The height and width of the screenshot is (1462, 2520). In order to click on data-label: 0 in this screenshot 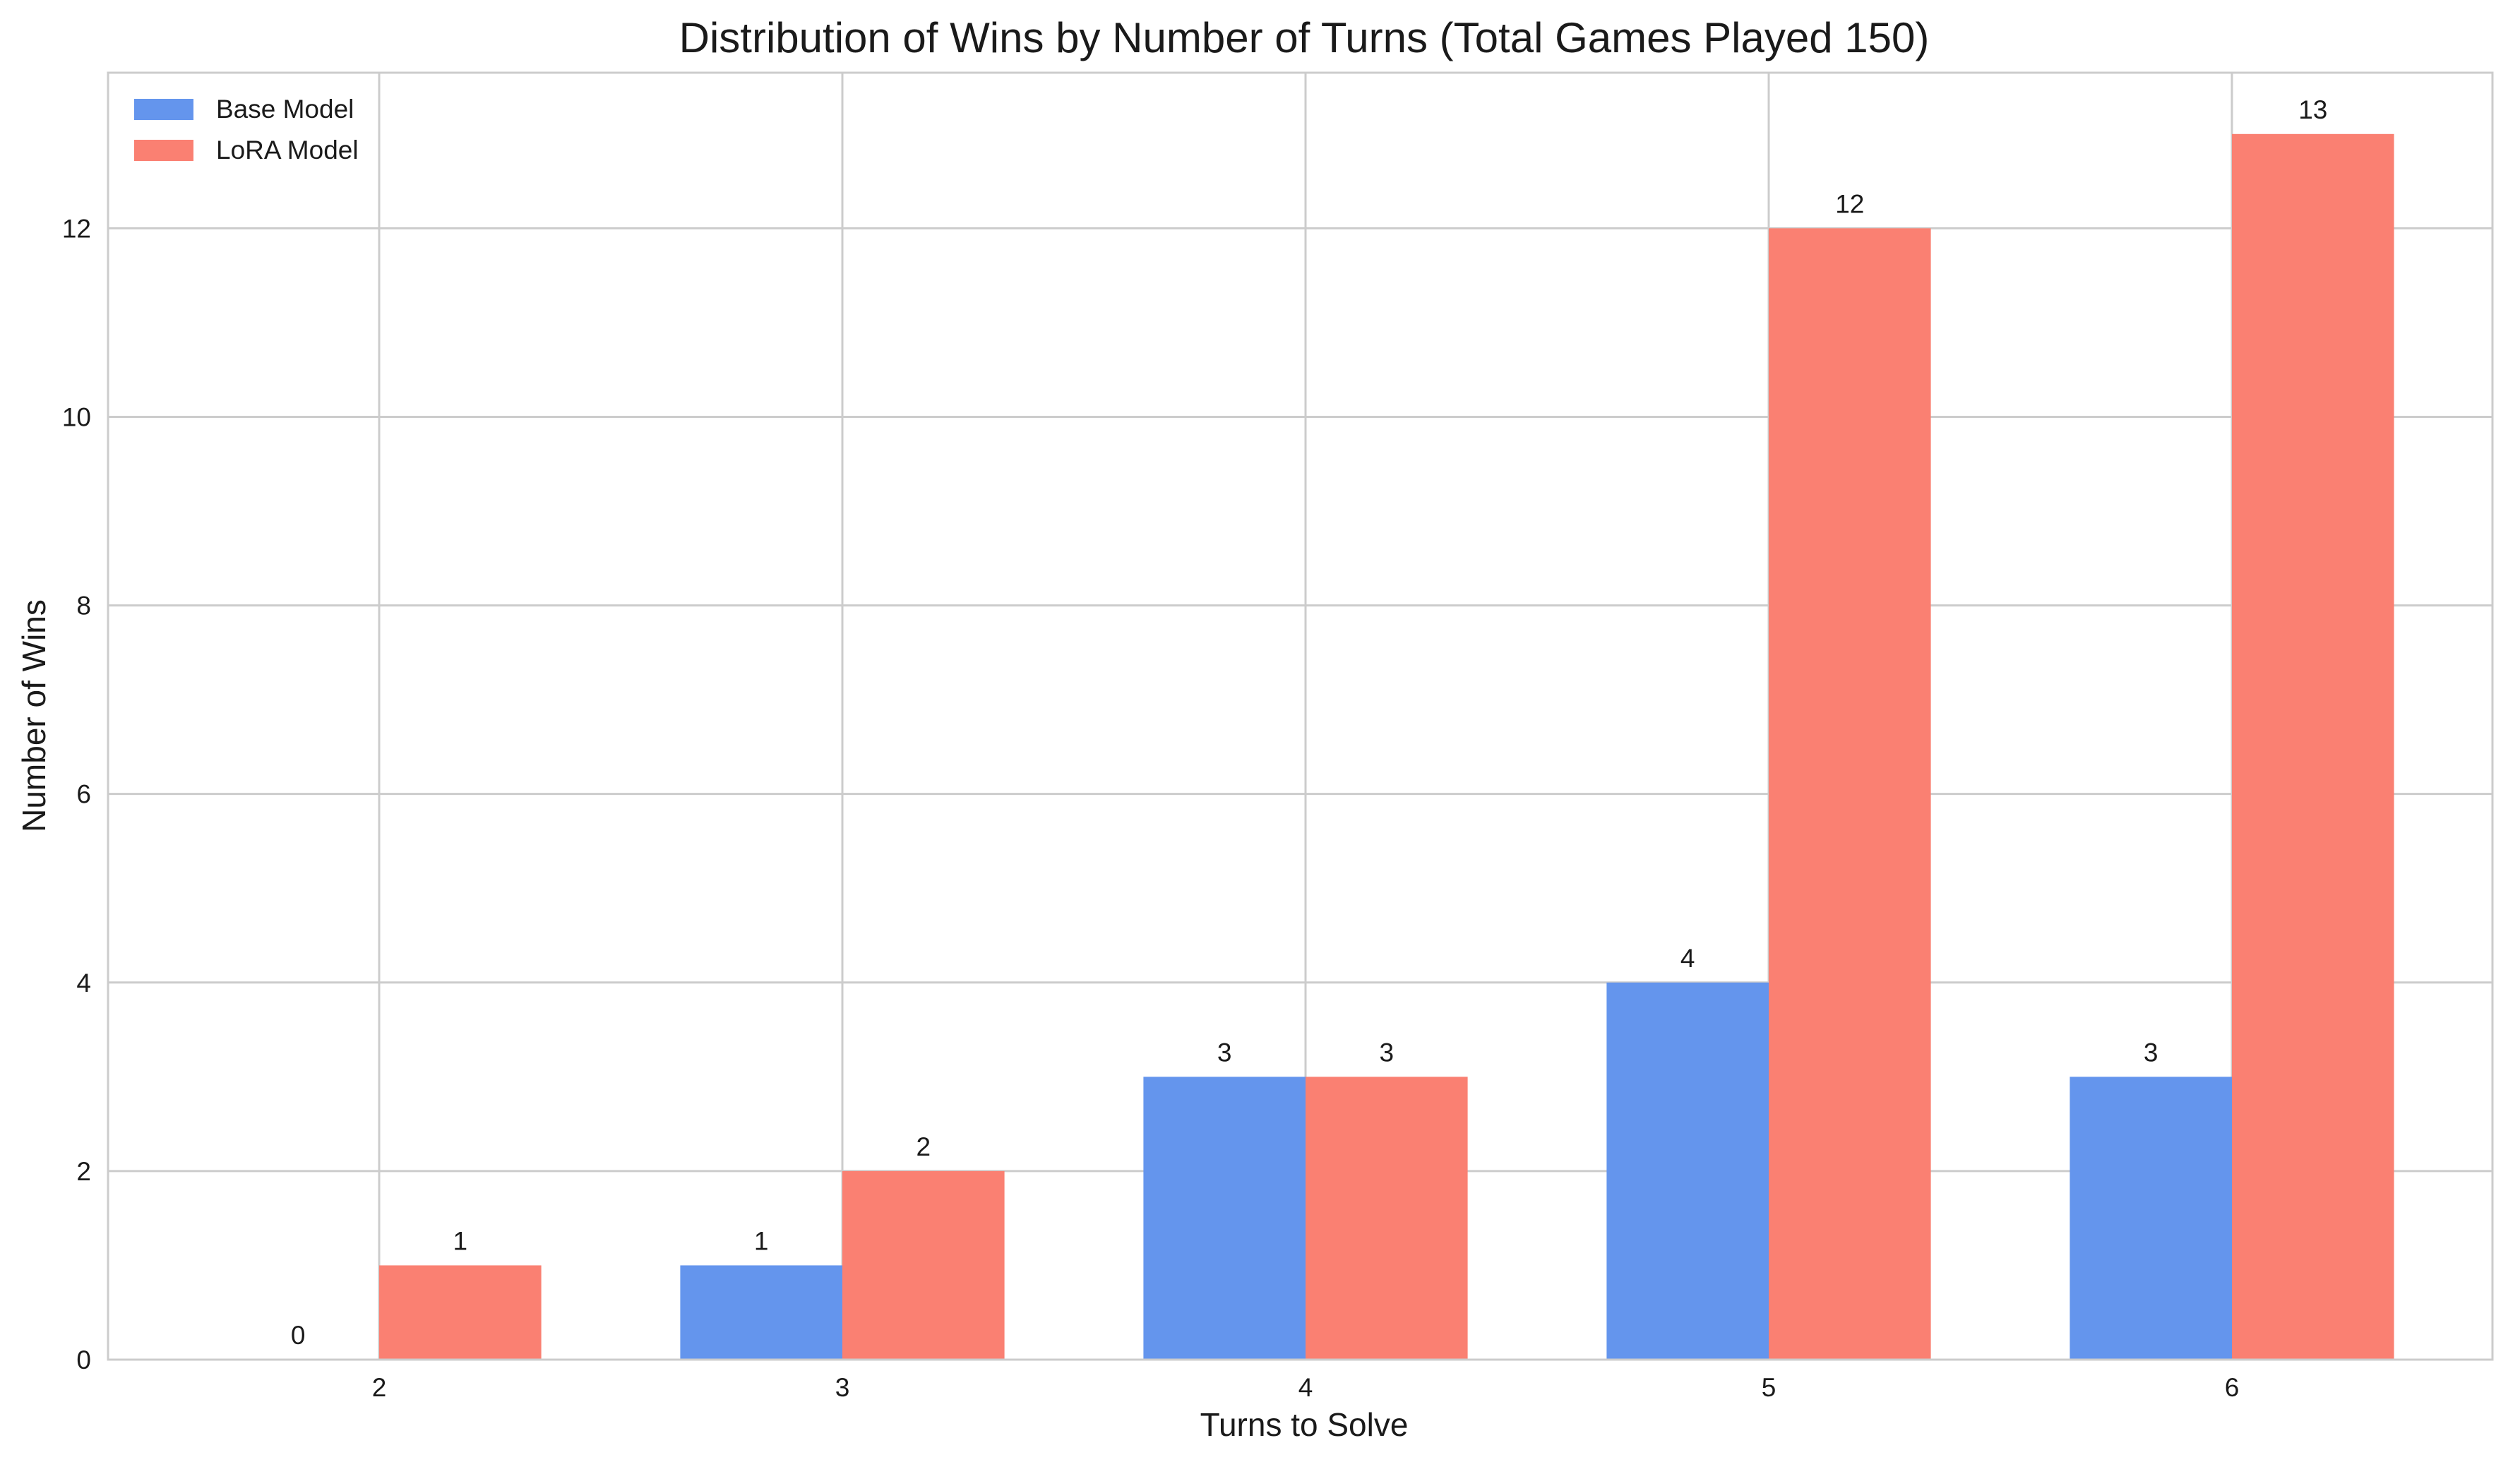, I will do `click(299, 1335)`.